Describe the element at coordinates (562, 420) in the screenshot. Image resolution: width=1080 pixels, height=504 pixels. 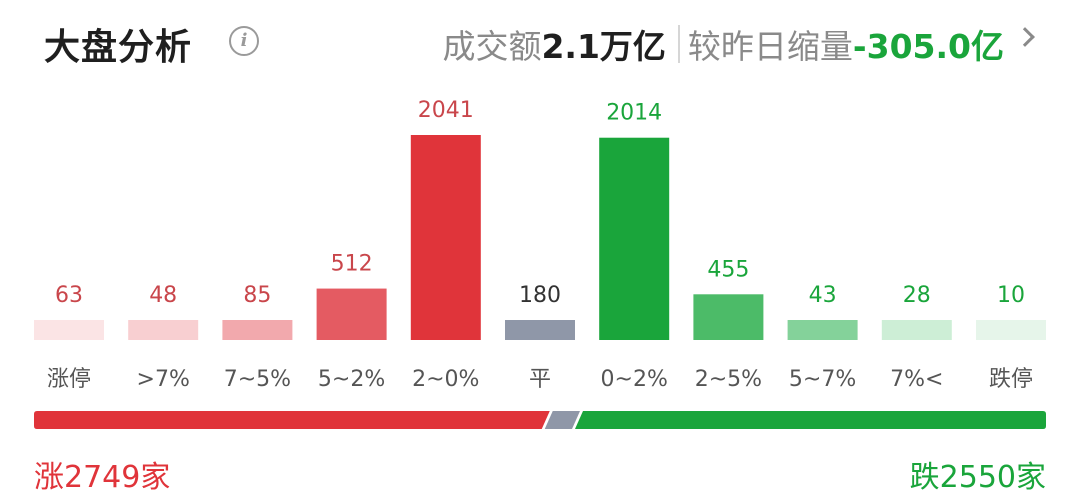
I see `breadth-flat-segment` at that location.